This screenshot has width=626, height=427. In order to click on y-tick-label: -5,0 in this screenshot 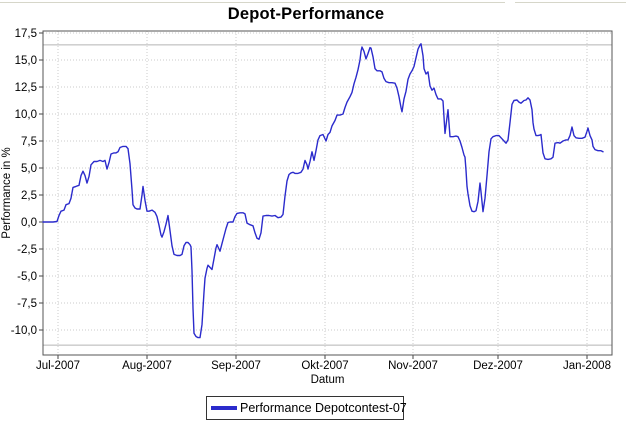, I will do `click(27, 277)`.